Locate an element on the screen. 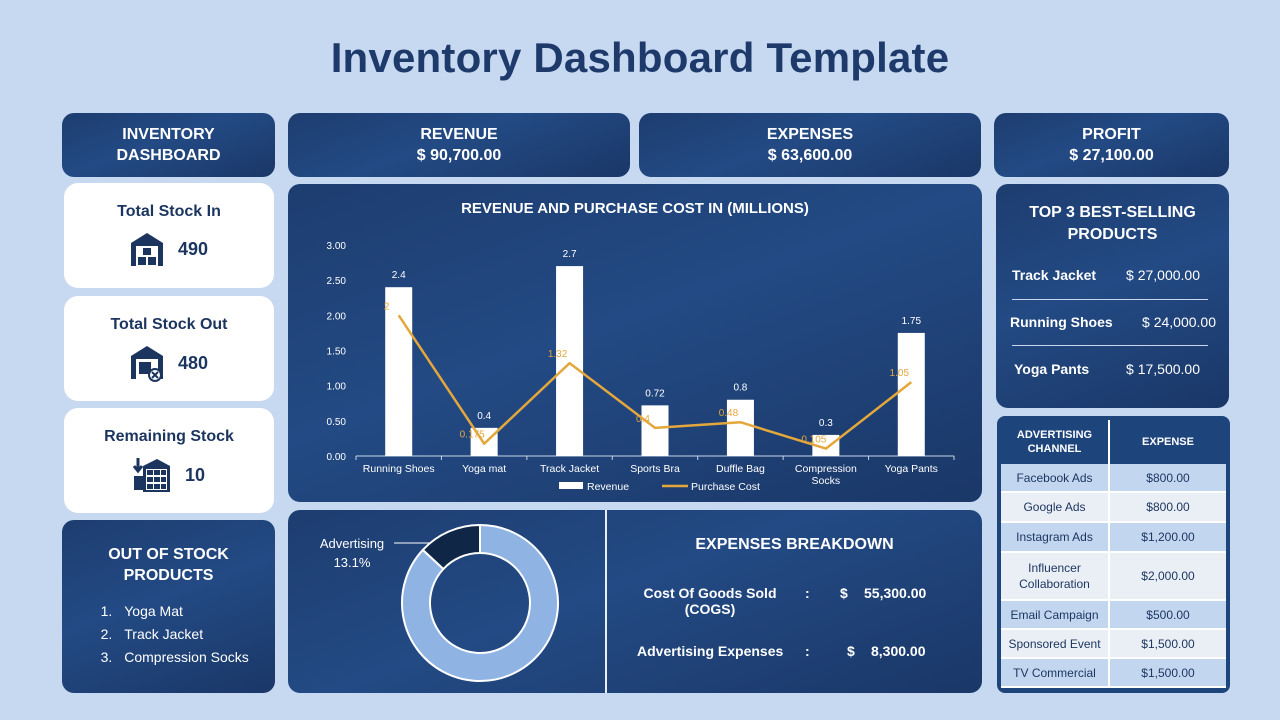  table-row: Email Campaign $500.00 is located at coordinates (1113, 615).